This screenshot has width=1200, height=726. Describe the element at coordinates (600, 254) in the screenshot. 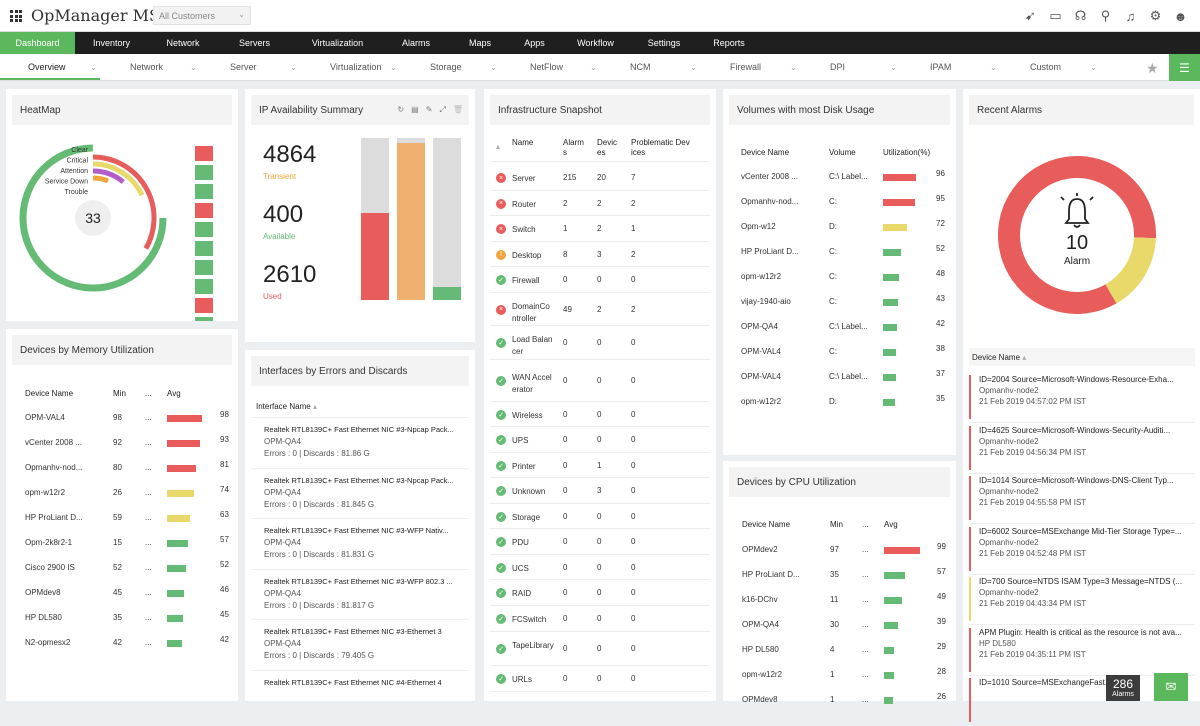

I see `infra-row: ! Desktop 8 3 2` at that location.